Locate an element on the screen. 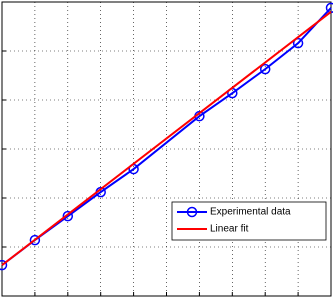  legend-marker is located at coordinates (192, 212).